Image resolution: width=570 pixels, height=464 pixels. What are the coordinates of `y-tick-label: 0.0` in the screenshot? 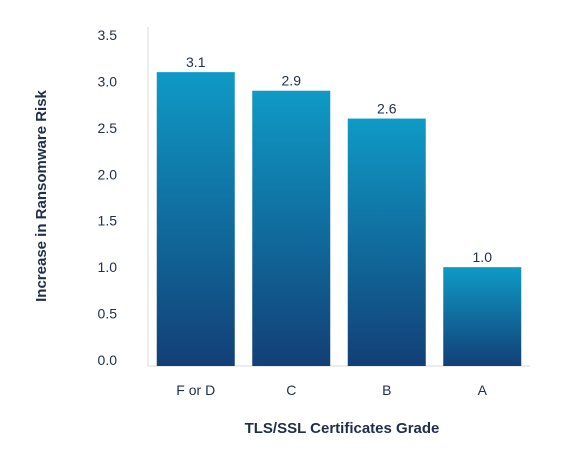 It's located at (108, 360).